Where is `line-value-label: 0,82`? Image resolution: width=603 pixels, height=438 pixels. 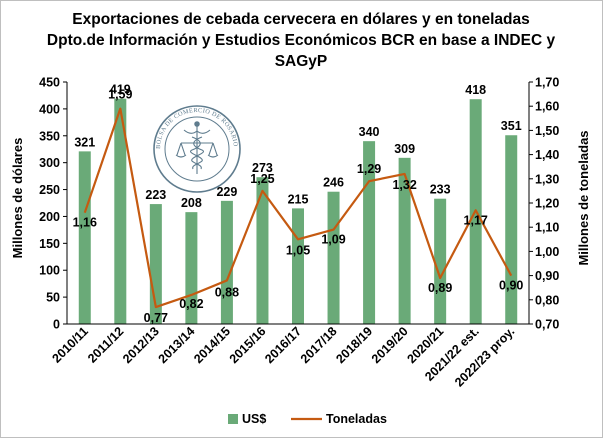 line-value-label: 0,82 is located at coordinates (191, 304).